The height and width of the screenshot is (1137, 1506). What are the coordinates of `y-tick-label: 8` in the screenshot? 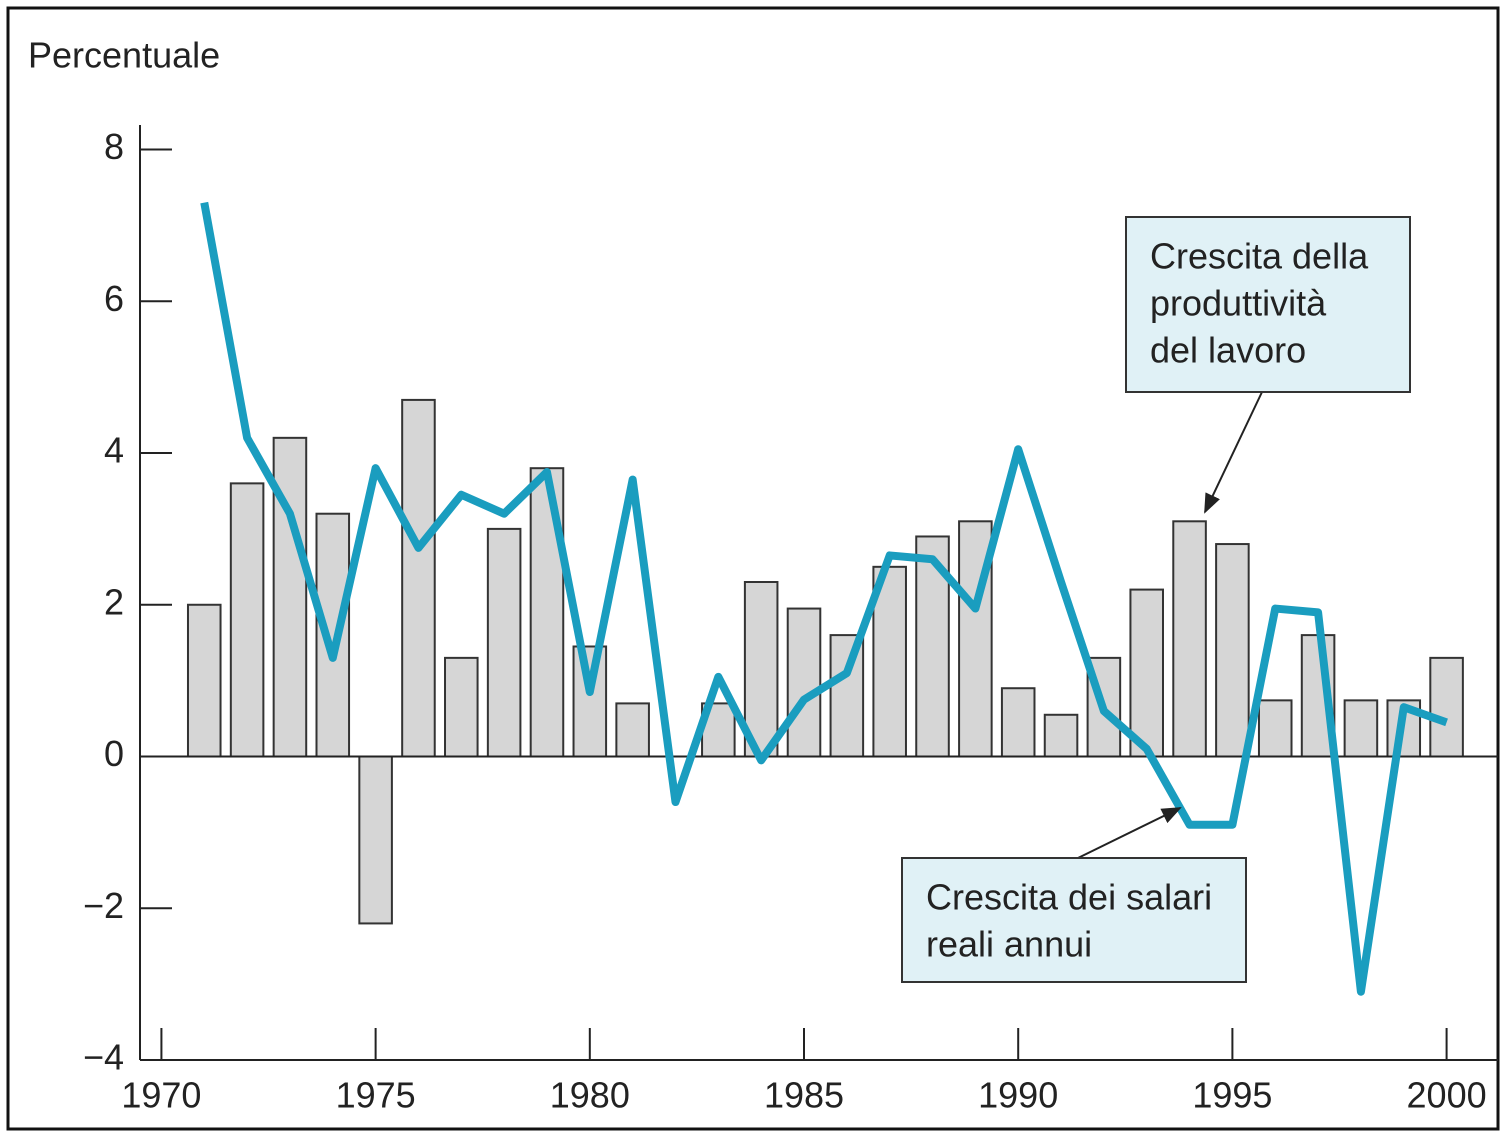 It's located at (114, 146).